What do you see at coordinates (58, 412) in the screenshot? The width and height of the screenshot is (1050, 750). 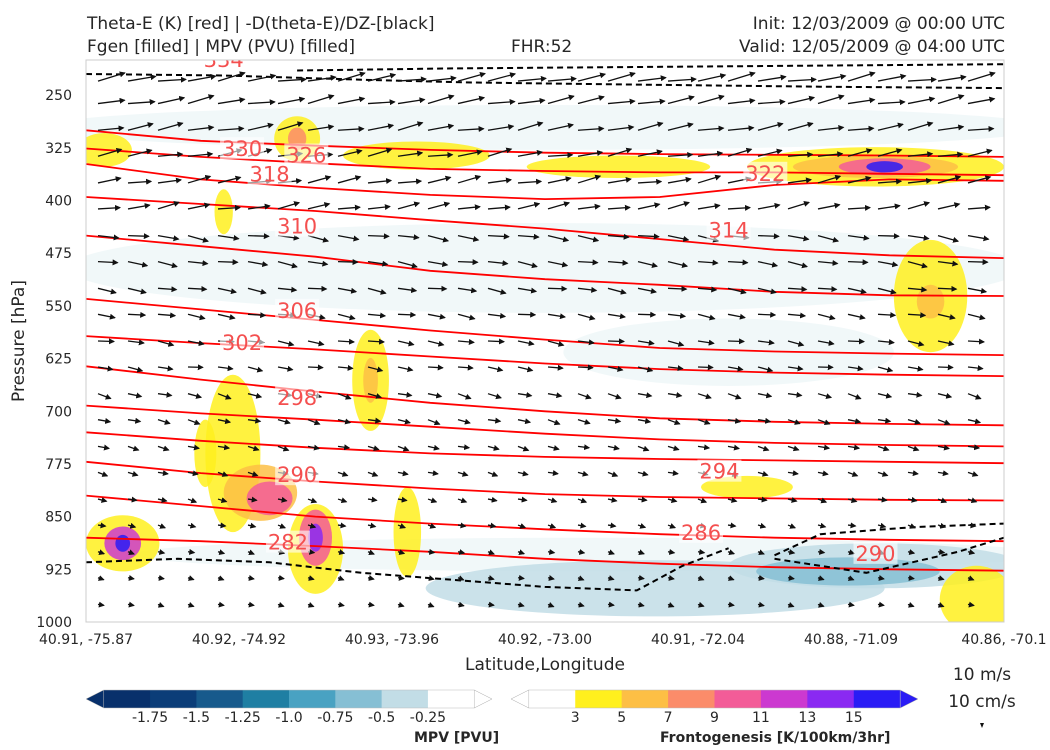 I see `y-tick-label: 700` at bounding box center [58, 412].